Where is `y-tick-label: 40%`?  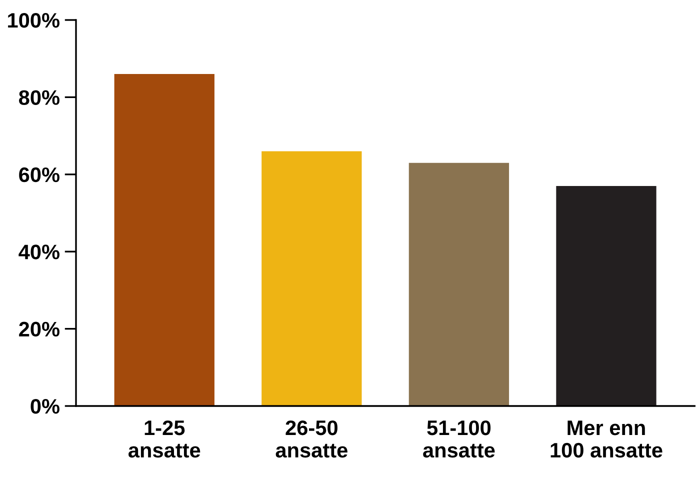
y-tick-label: 40% is located at coordinates (39, 252).